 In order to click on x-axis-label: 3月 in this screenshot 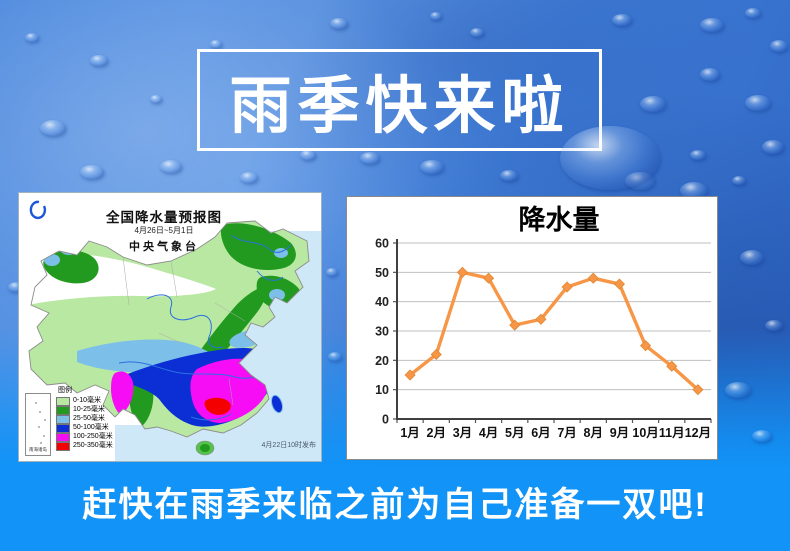, I will do `click(462, 433)`.